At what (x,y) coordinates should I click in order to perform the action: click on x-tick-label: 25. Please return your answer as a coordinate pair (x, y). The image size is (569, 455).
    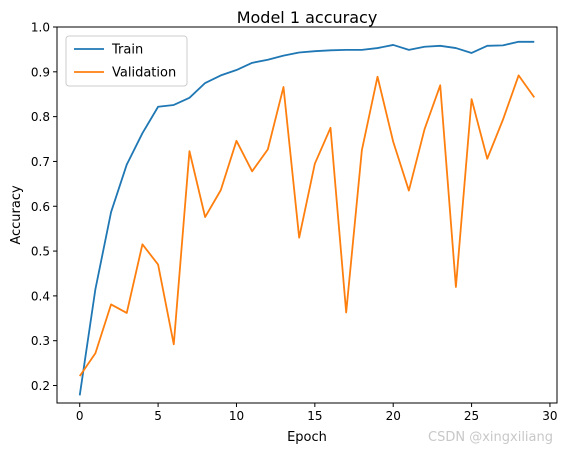
    Looking at the image, I should click on (471, 416).